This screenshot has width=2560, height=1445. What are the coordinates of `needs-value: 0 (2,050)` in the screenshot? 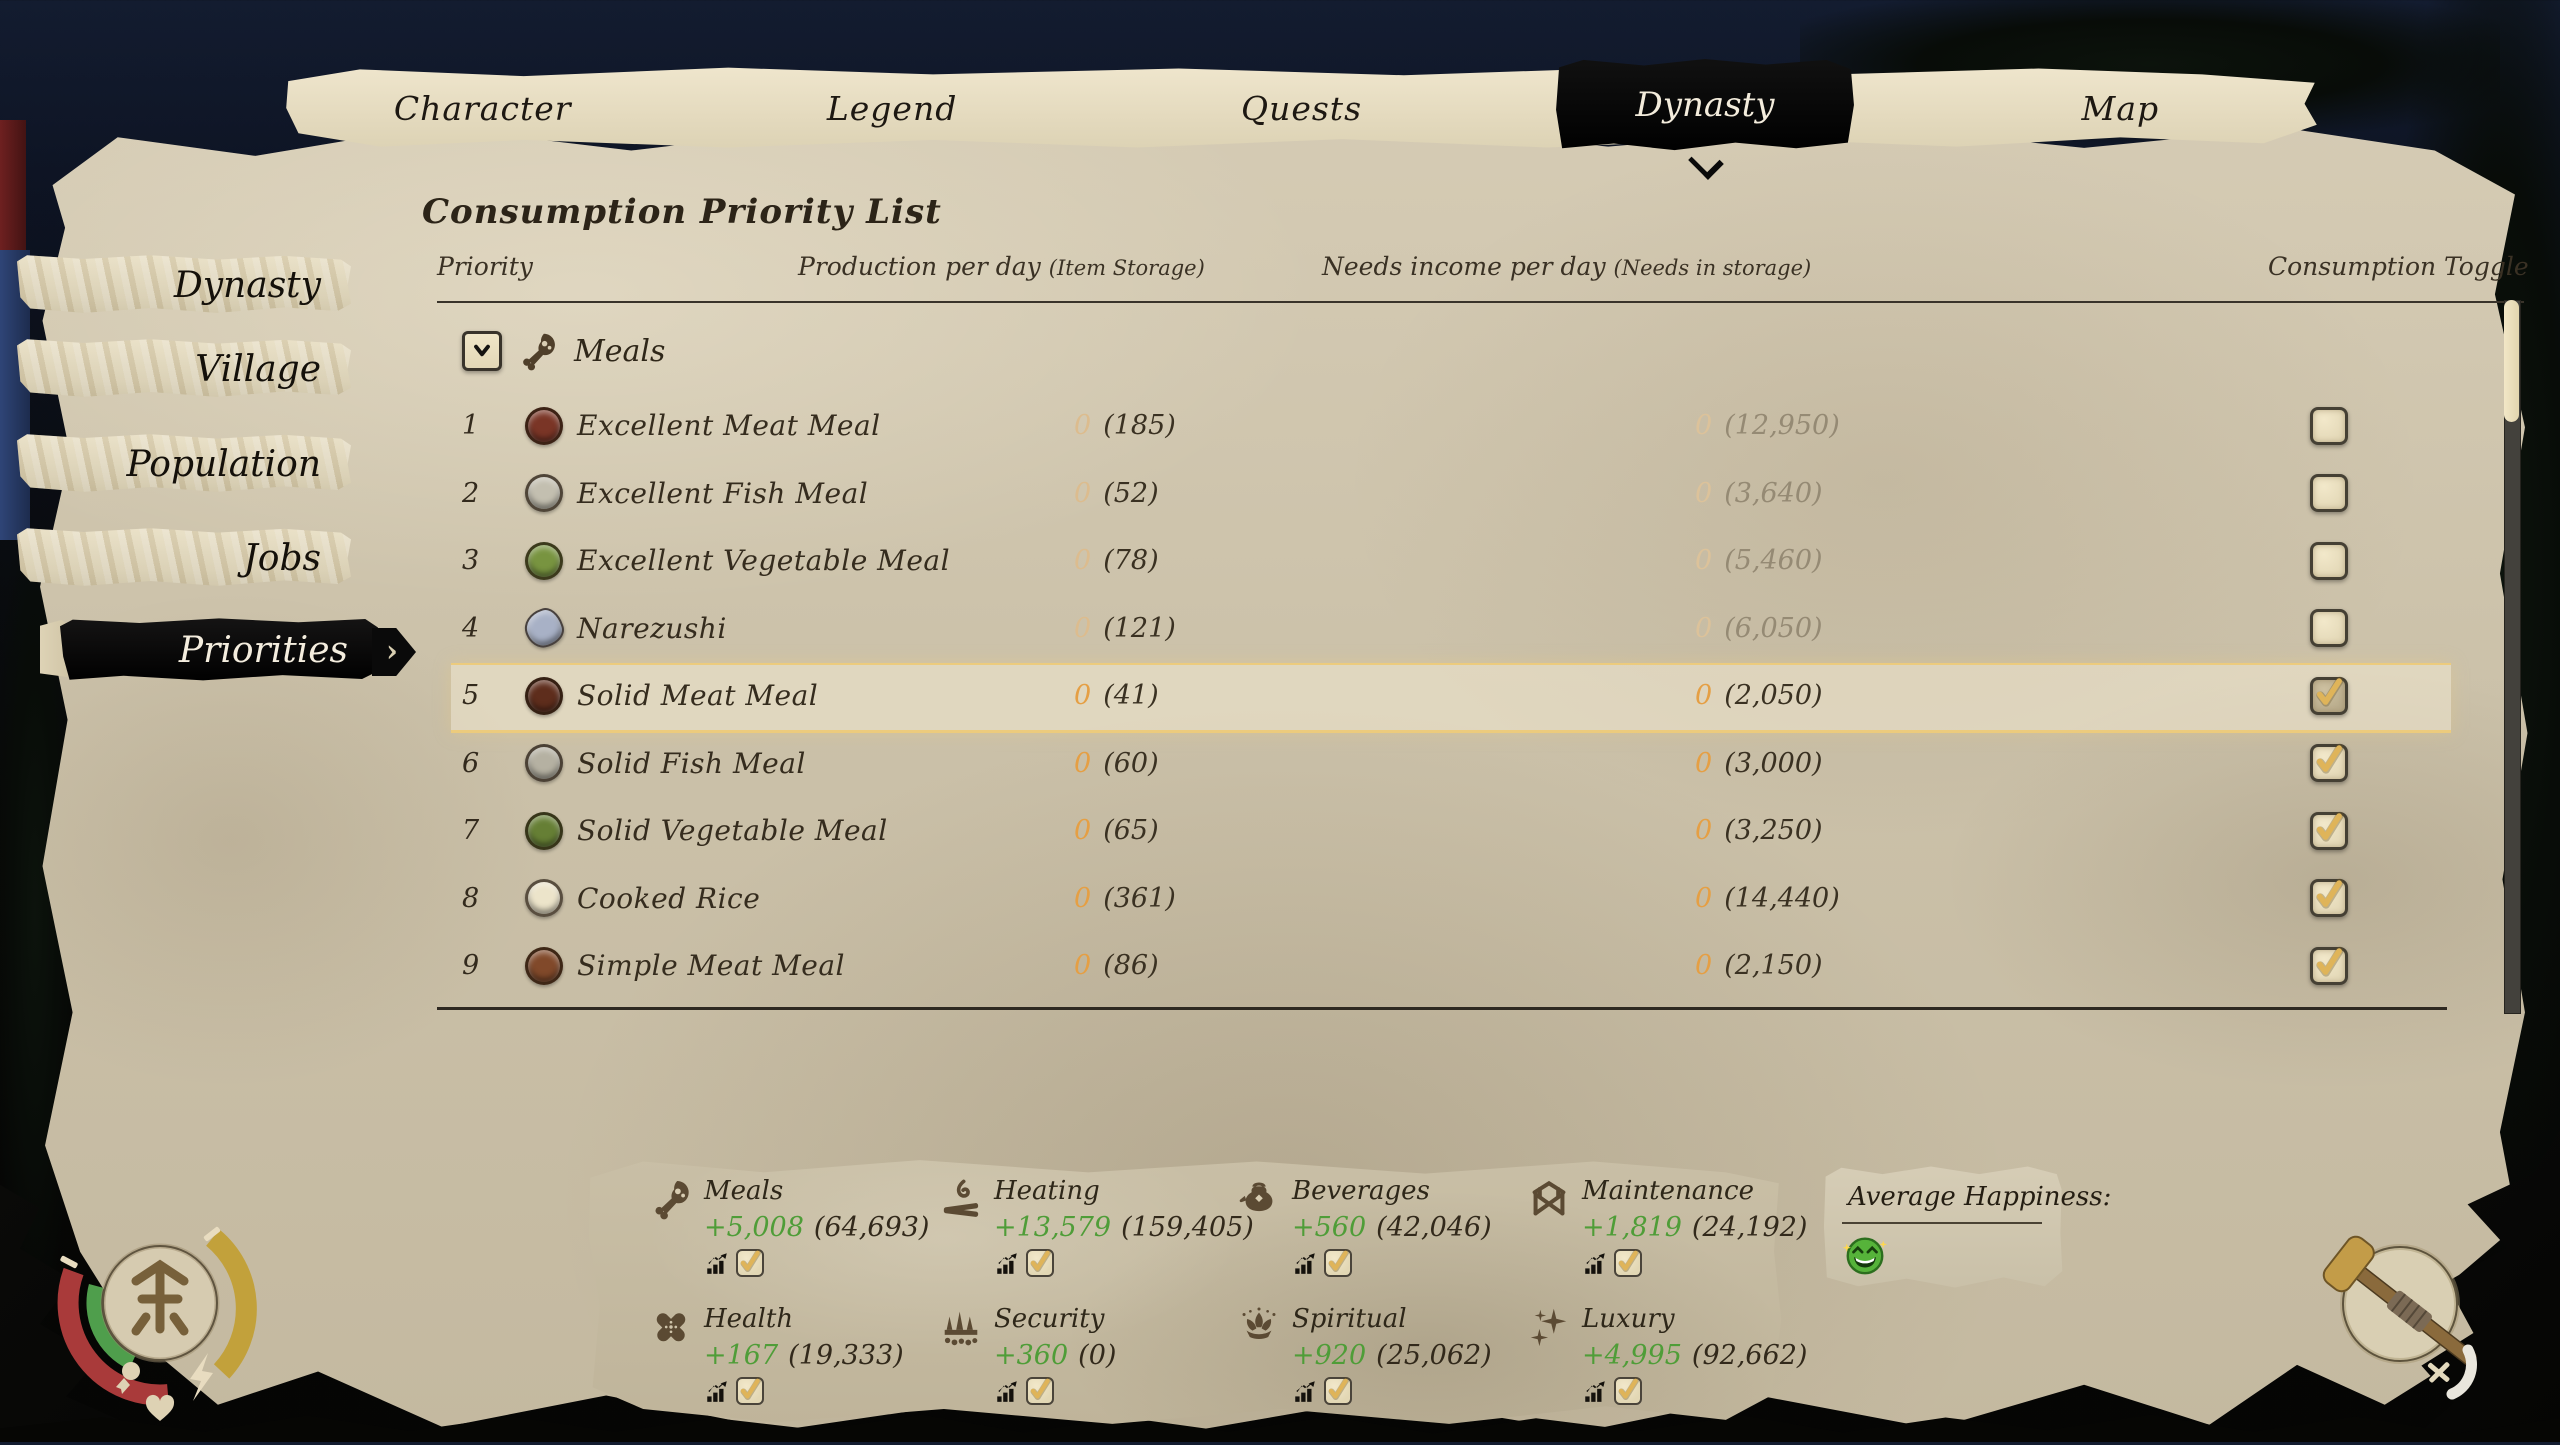 It's located at (1759, 696).